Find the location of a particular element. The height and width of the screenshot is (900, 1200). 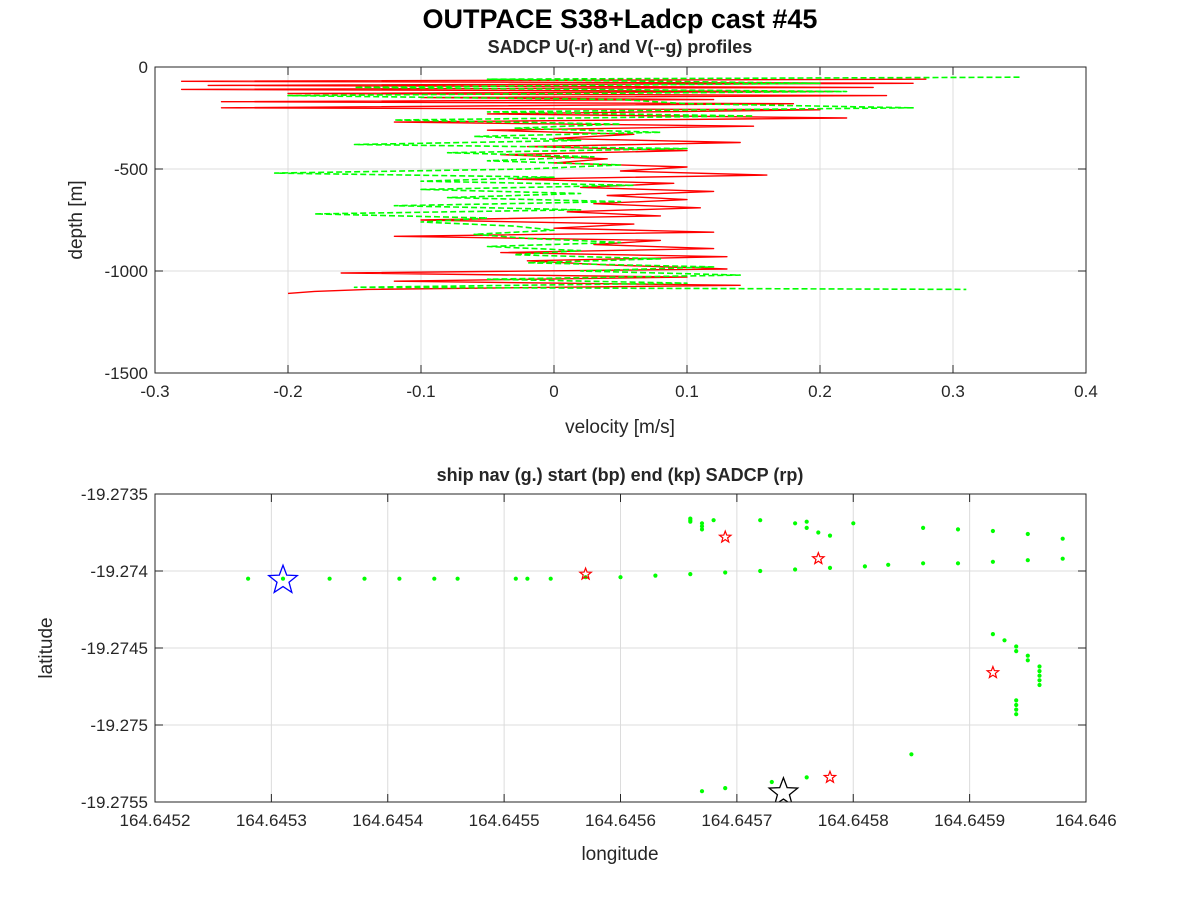

nav-x-tick-label: 164.6456 is located at coordinates (620, 820).